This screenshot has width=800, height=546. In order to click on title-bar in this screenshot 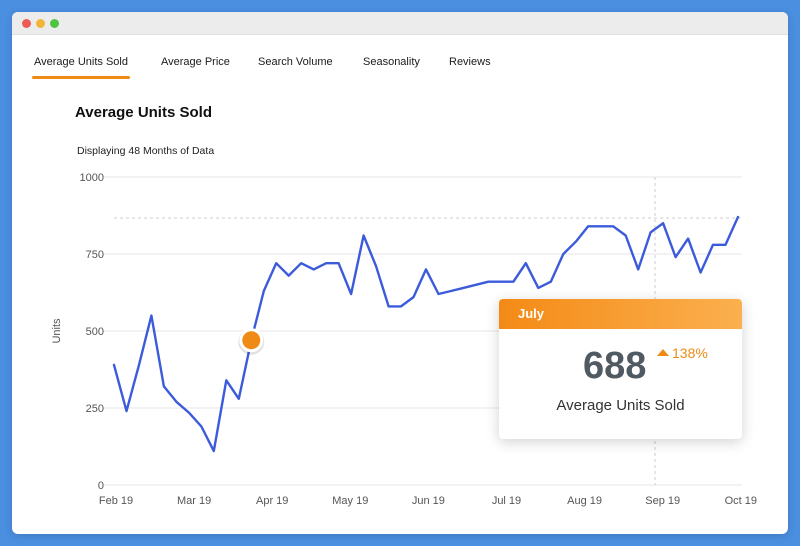, I will do `click(400, 23)`.